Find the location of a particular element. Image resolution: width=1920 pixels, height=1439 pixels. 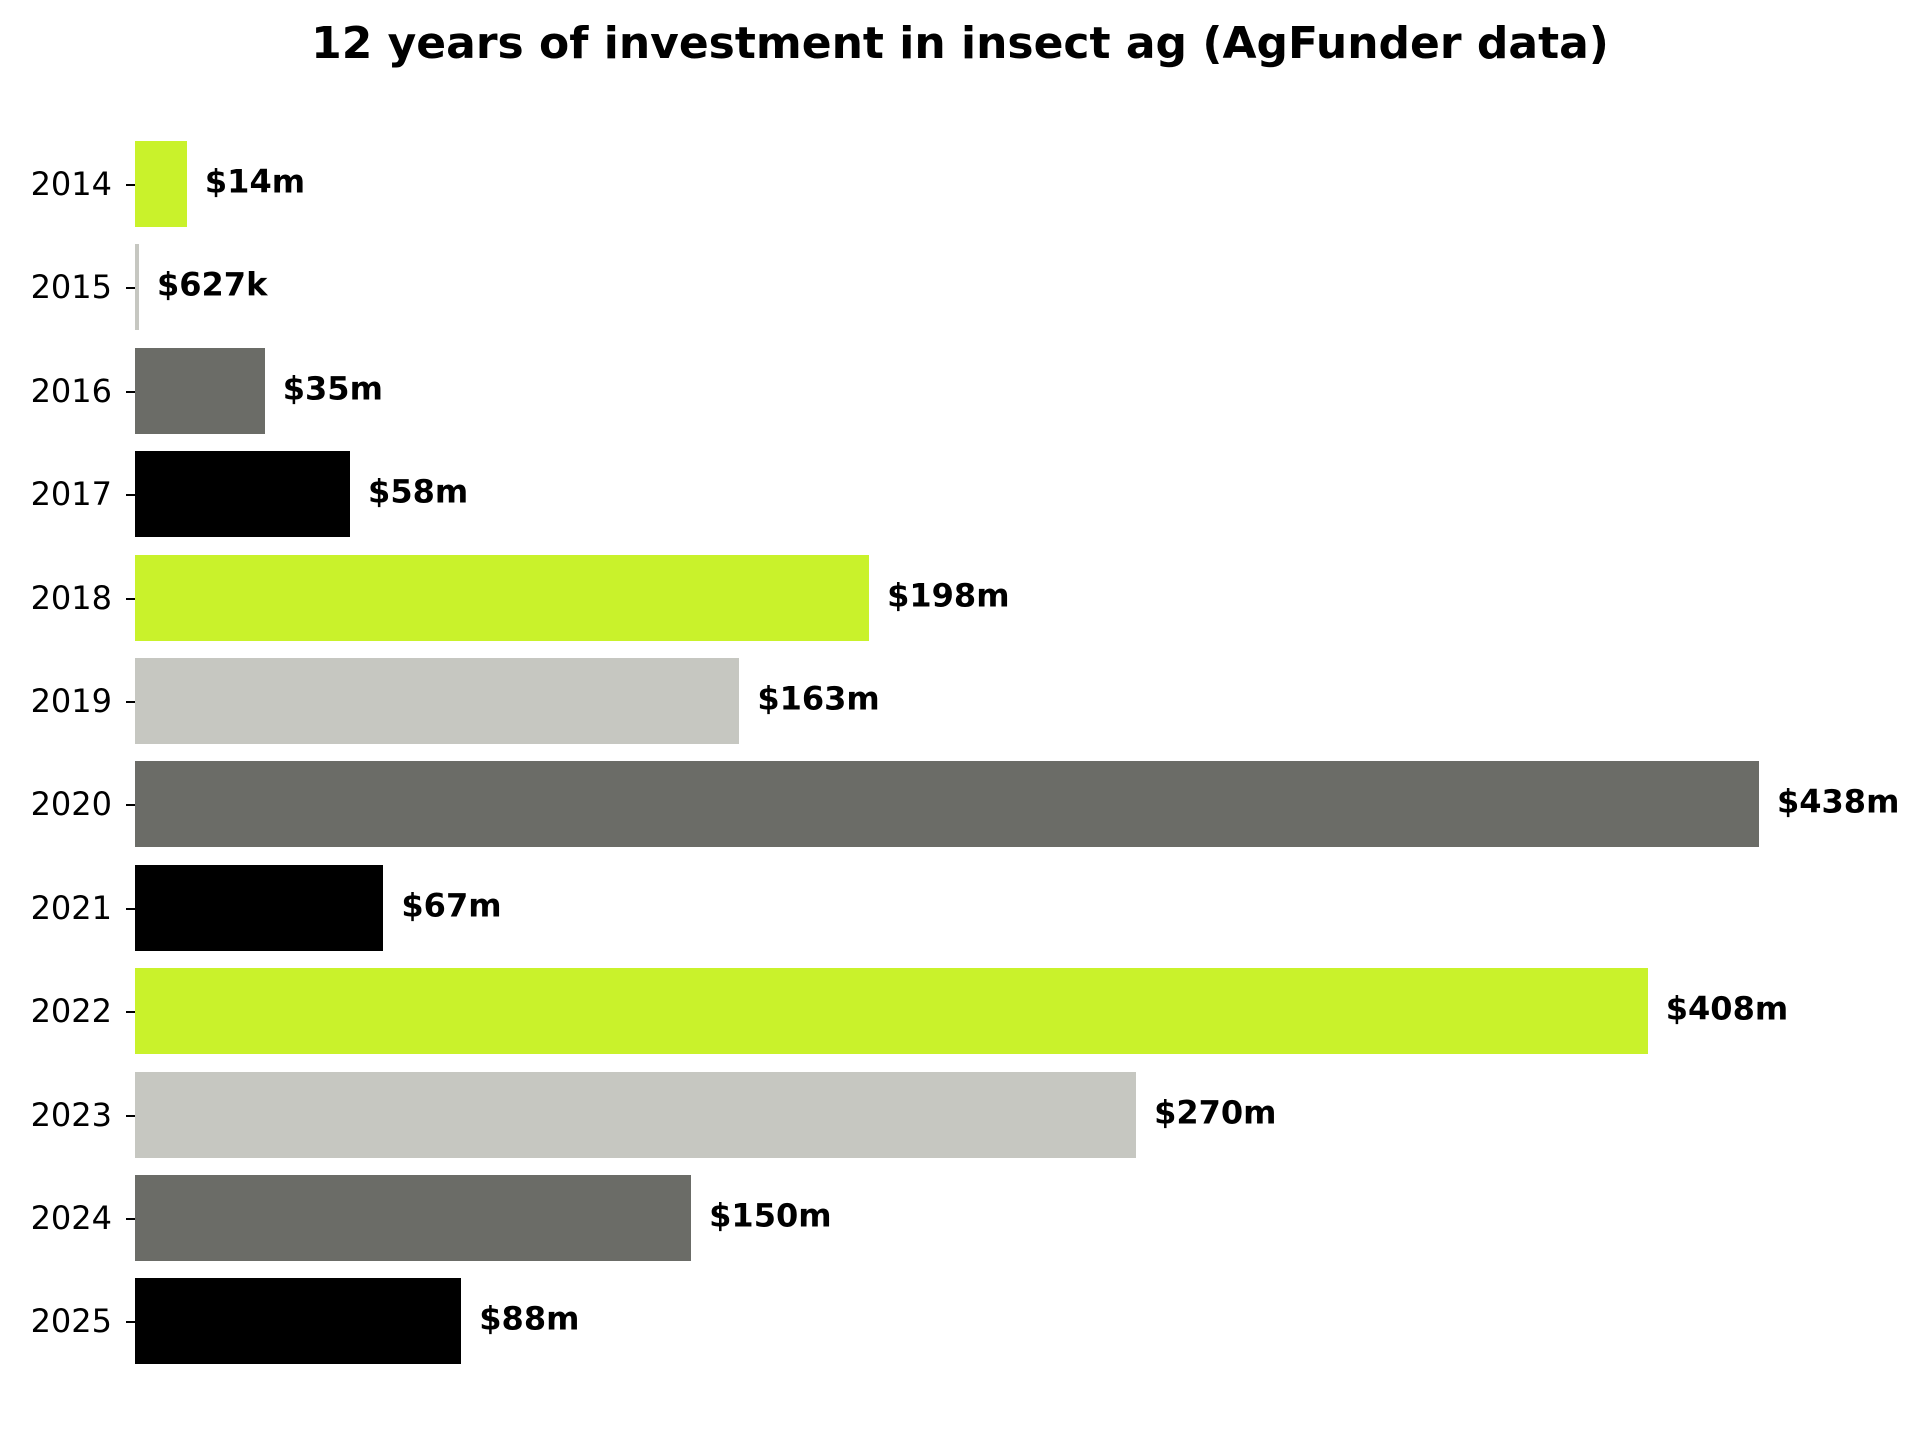

value-label: $14m is located at coordinates (255, 181).